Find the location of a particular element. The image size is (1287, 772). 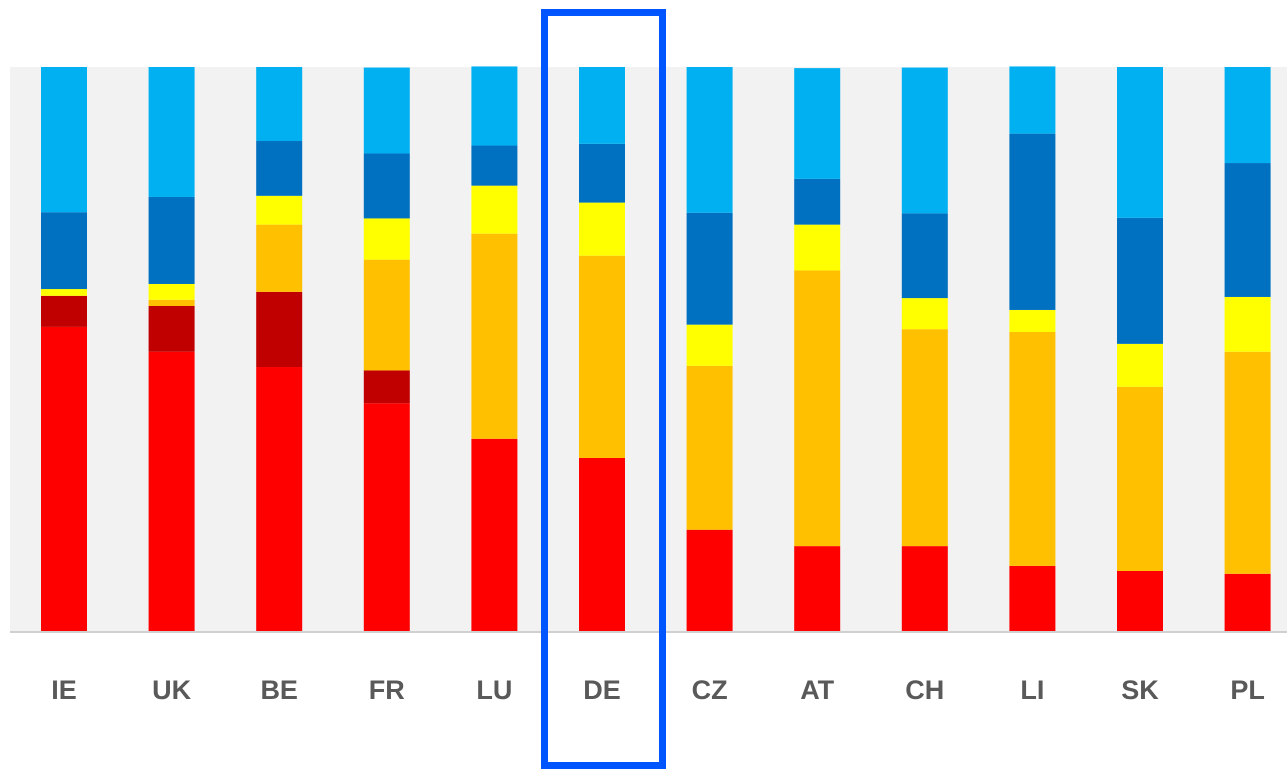

x-tick-label: LU is located at coordinates (494, 690).